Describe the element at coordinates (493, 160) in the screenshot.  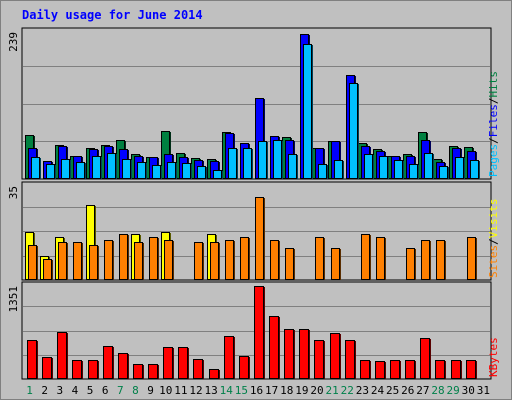
I see `legend-pages: Pages` at that location.